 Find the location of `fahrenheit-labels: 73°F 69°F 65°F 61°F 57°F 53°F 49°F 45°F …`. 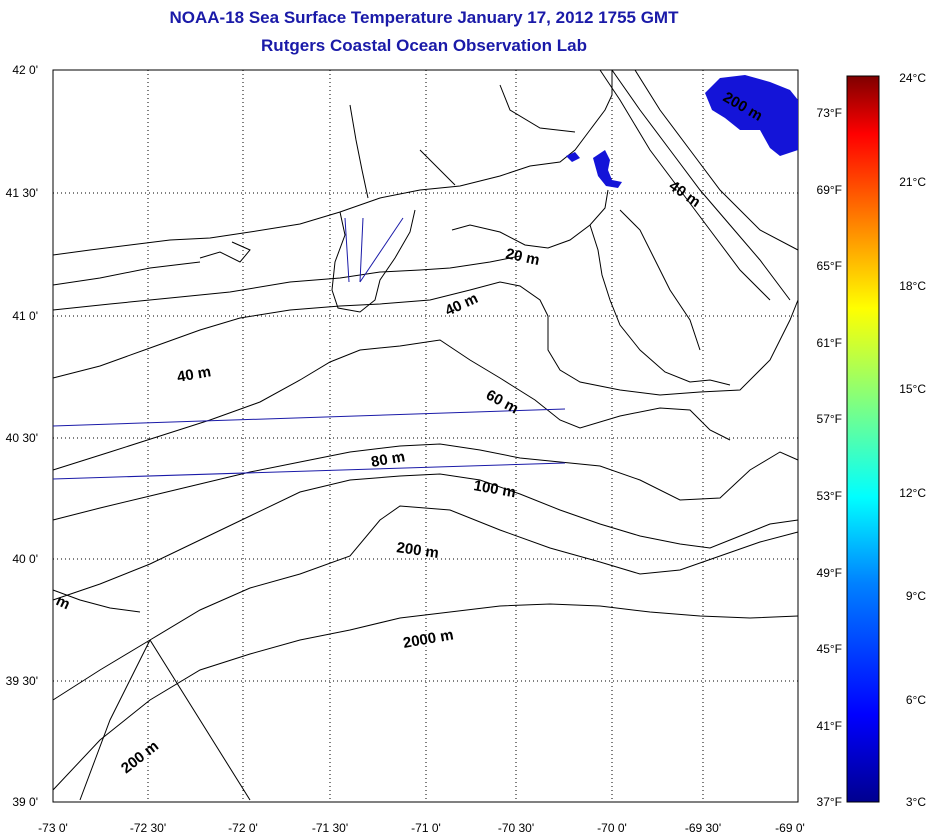

fahrenheit-labels: 73°F 69°F 65°F 61°F 57°F 53°F 49°F 45°F … is located at coordinates (829, 457).